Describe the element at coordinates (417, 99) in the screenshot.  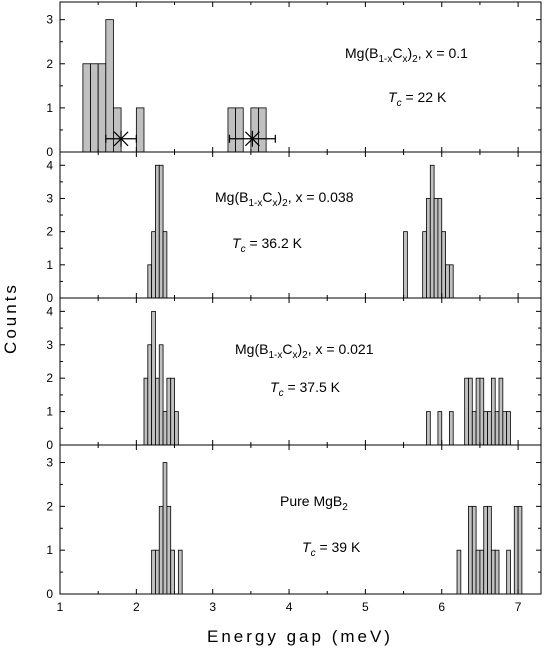
I see `tc-label: Tc = 22 K` at that location.